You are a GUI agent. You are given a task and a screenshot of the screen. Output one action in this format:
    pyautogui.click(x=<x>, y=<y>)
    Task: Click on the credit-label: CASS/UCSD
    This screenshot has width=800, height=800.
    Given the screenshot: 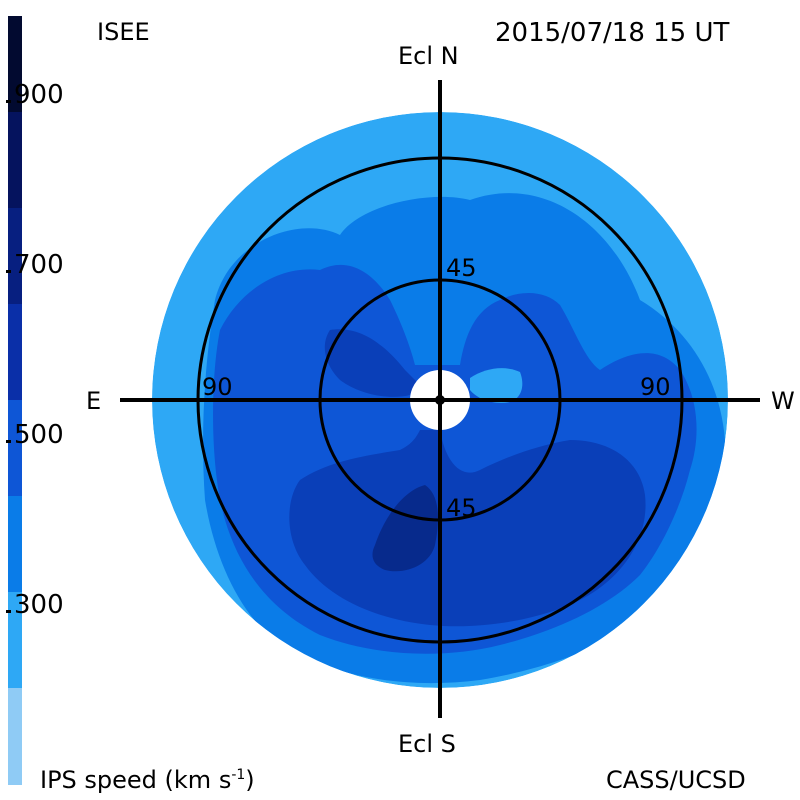 What is the action you would take?
    pyautogui.click(x=676, y=780)
    